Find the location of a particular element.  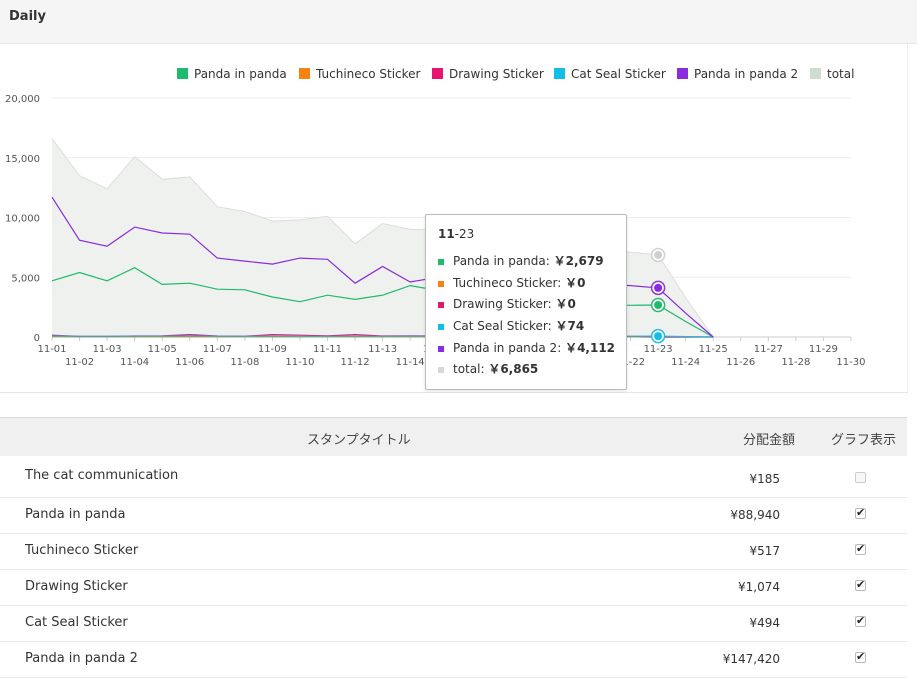

x-tick-label: 11-08 is located at coordinates (244, 362).